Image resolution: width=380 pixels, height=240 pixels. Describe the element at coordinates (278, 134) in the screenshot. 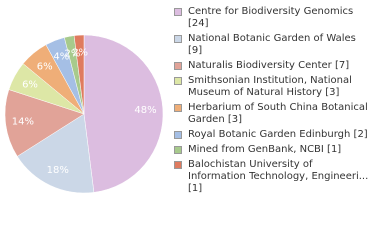

I see `legend-label: Royal Botanic Garden Edinburgh [2]` at that location.